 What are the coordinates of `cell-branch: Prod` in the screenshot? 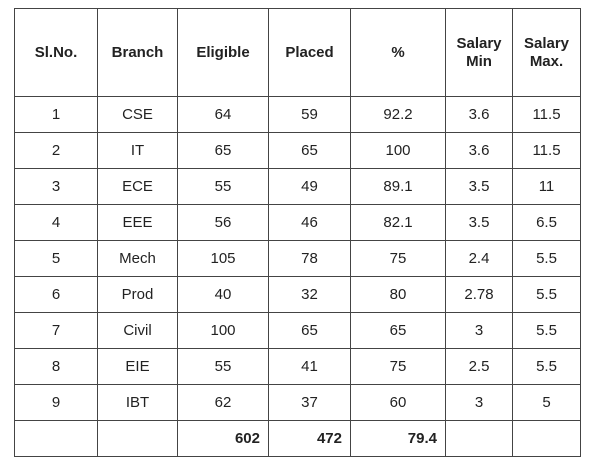 It's located at (137, 294).